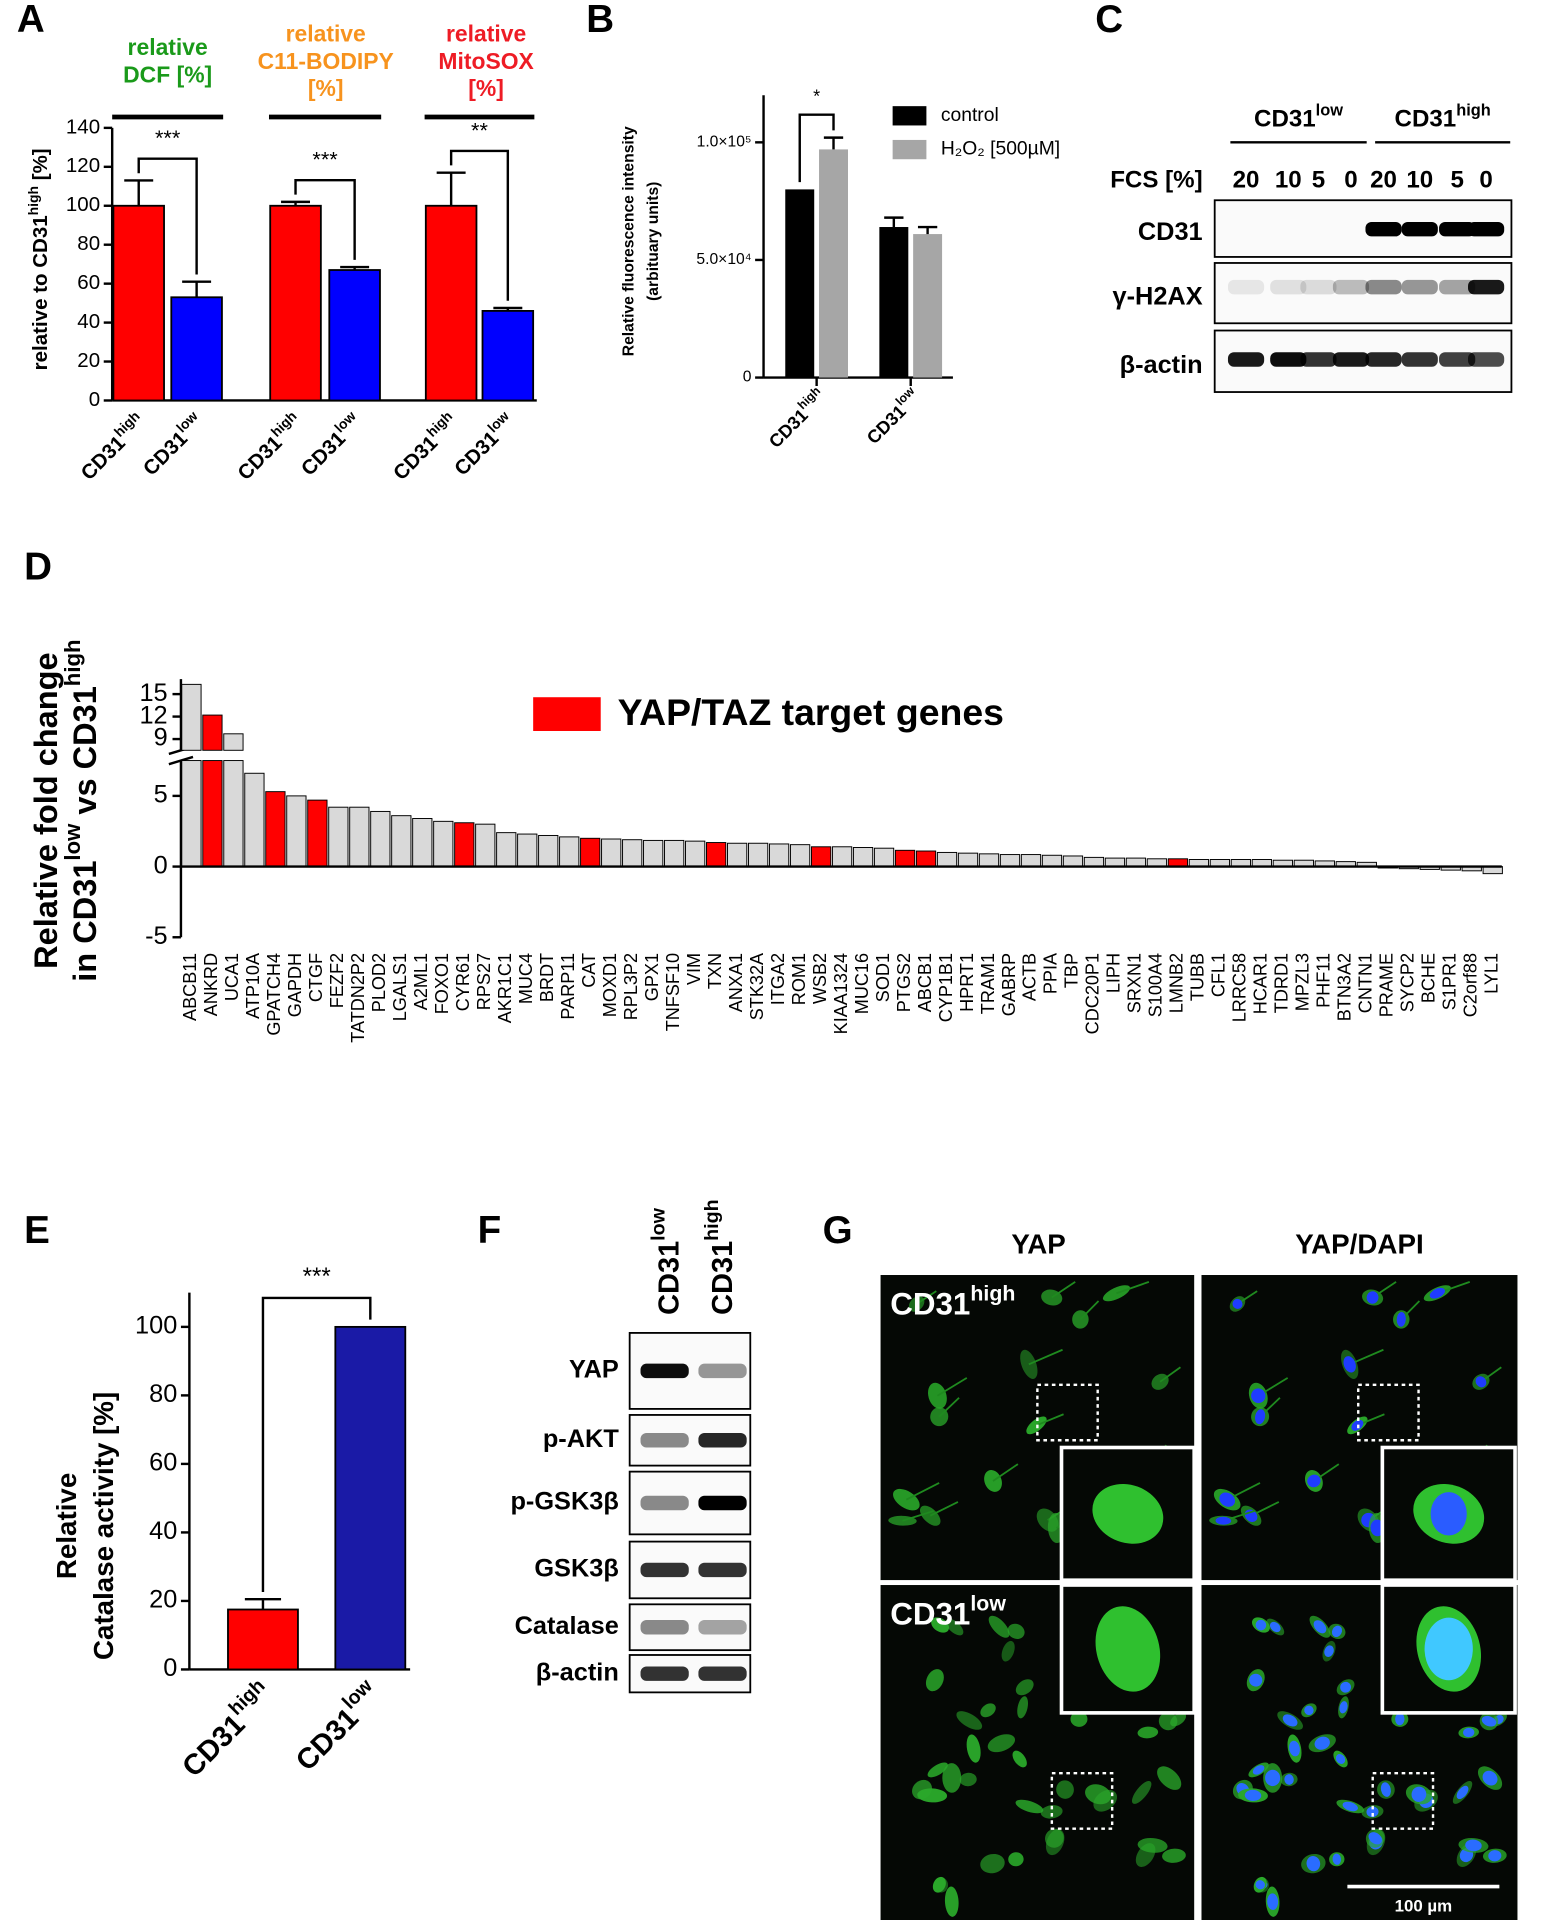 The width and height of the screenshot is (1544, 1920). What do you see at coordinates (41, 292) in the screenshot?
I see `text-part: relative to CD31` at bounding box center [41, 292].